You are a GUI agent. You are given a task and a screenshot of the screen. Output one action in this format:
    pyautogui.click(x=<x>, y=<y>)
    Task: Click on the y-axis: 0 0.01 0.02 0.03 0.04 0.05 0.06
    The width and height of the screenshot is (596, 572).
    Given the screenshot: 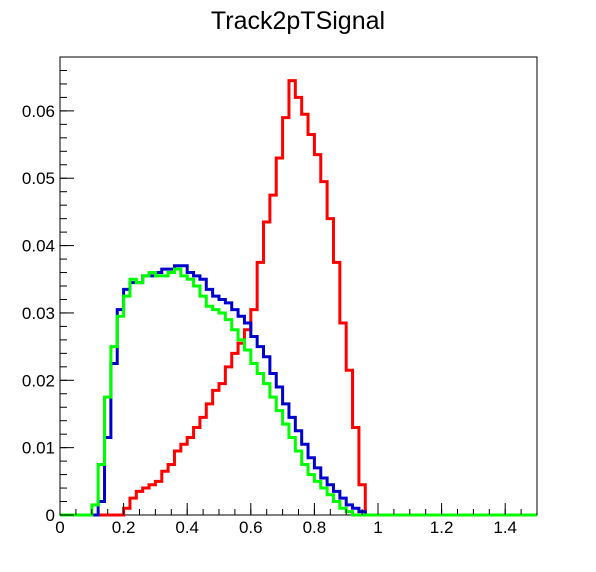 What is the action you would take?
    pyautogui.click(x=48, y=290)
    